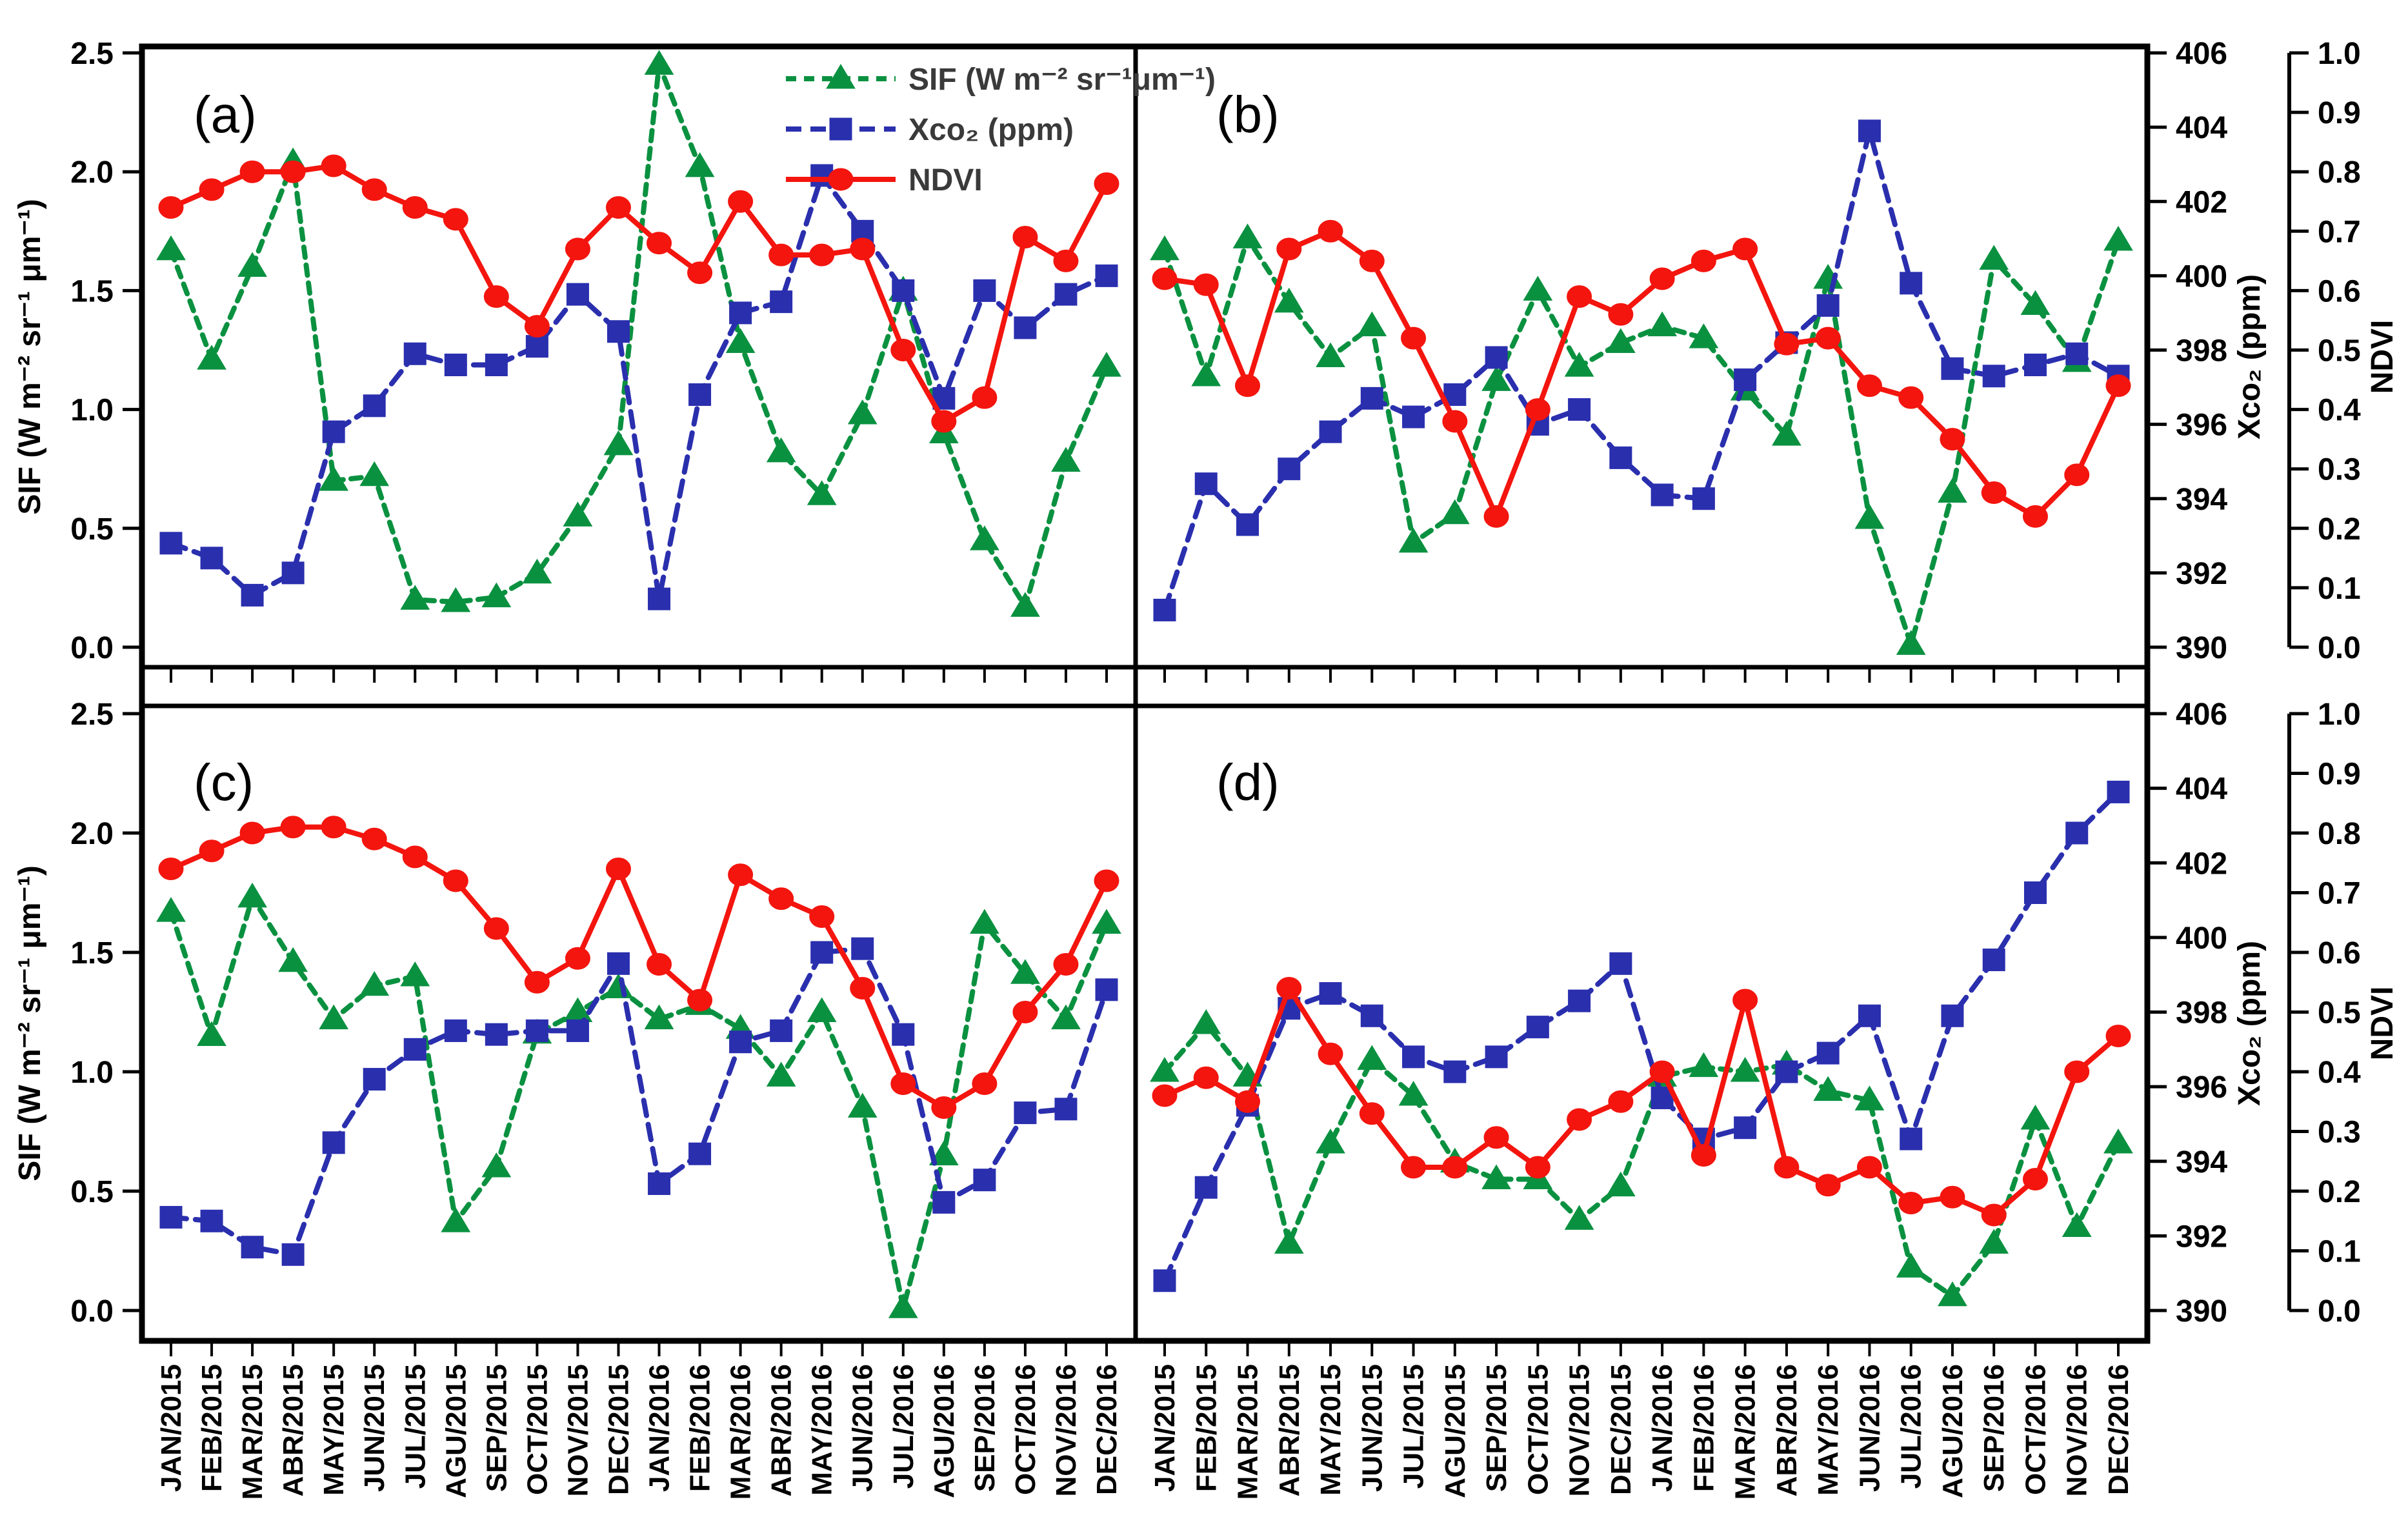 The height and width of the screenshot is (1537, 2408). What do you see at coordinates (2339, 470) in the screenshot?
I see `ndvi-tick-label: 0.3` at bounding box center [2339, 470].